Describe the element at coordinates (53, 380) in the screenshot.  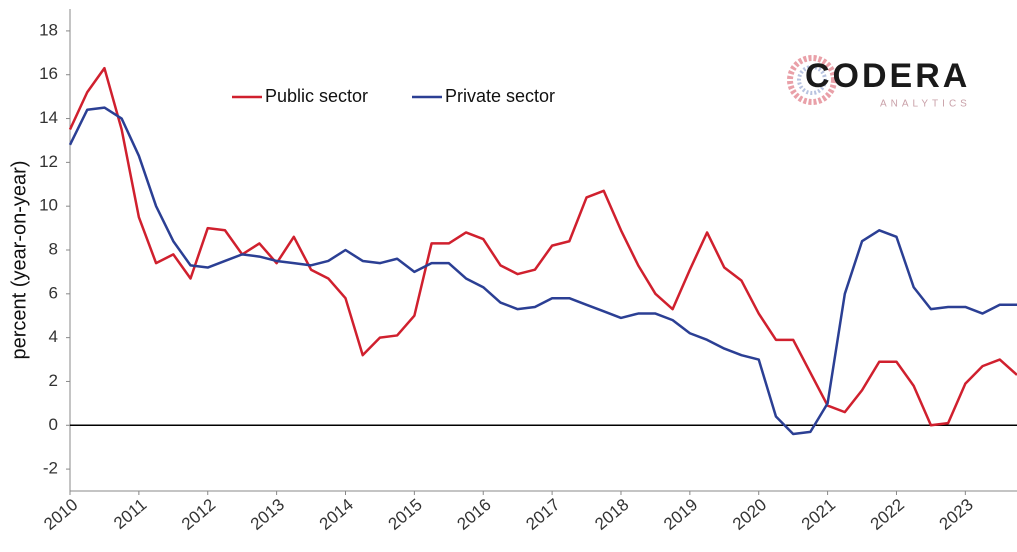
I see `y-tick-label: 2` at that location.